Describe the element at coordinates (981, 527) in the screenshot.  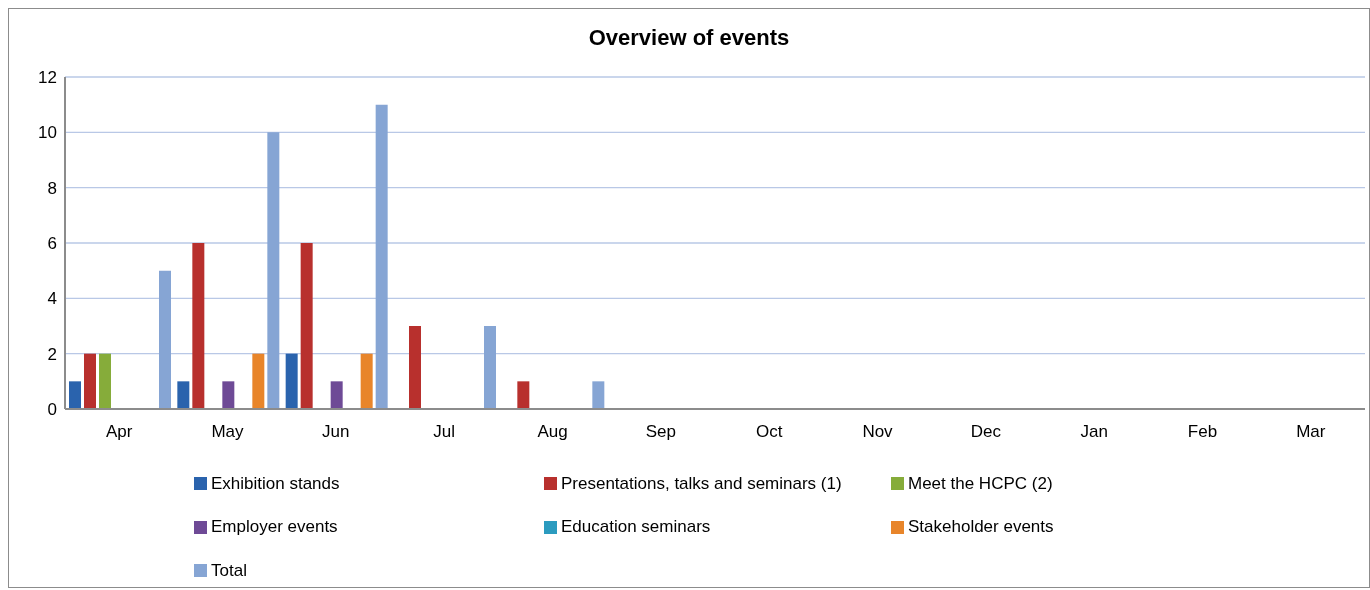
I see `legend-label: Stakeholder events` at that location.